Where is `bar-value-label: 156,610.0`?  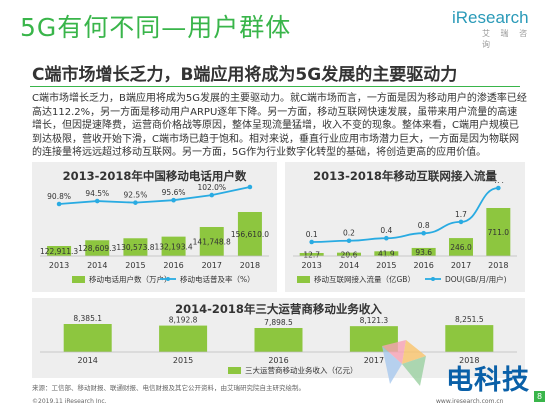
bar-value-label: 156,610.0 is located at coordinates (250, 234).